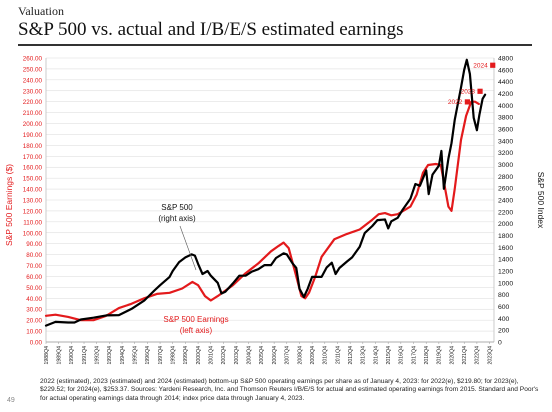 This screenshot has height=412, width=552. I want to click on x-tick-label: 2002Q4, so click(224, 355).